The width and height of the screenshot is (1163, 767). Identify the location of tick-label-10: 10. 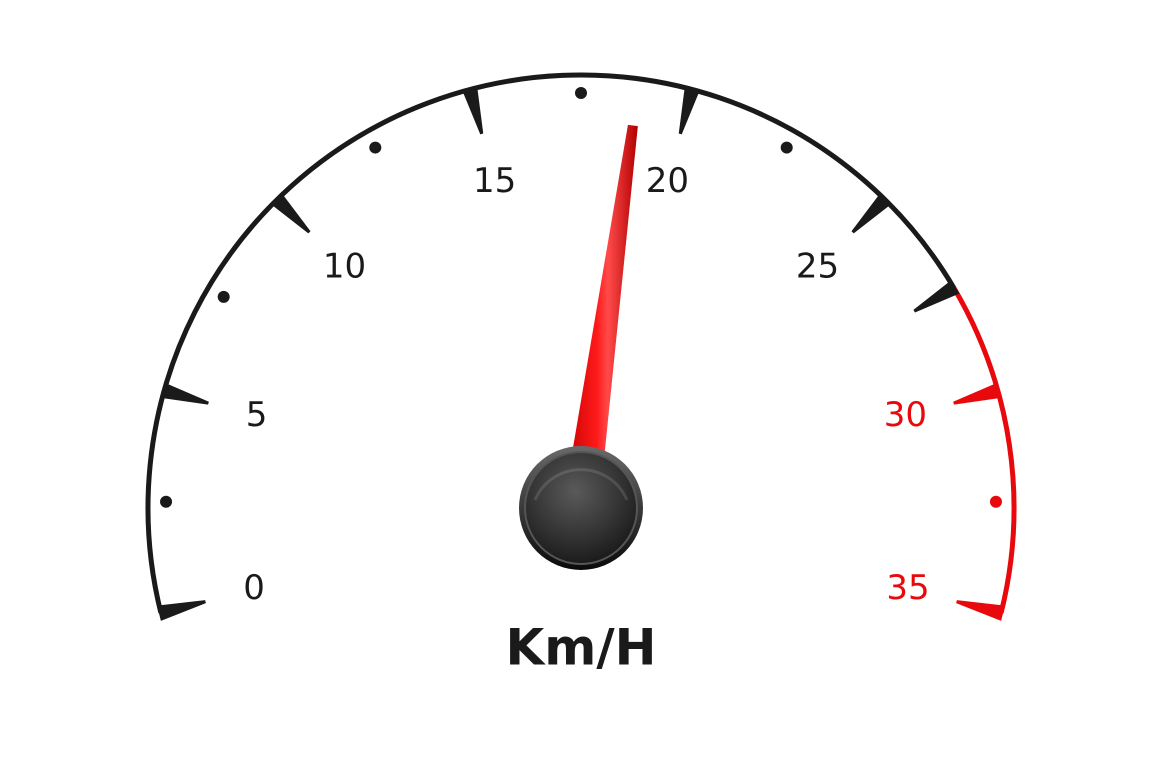
(344, 266).